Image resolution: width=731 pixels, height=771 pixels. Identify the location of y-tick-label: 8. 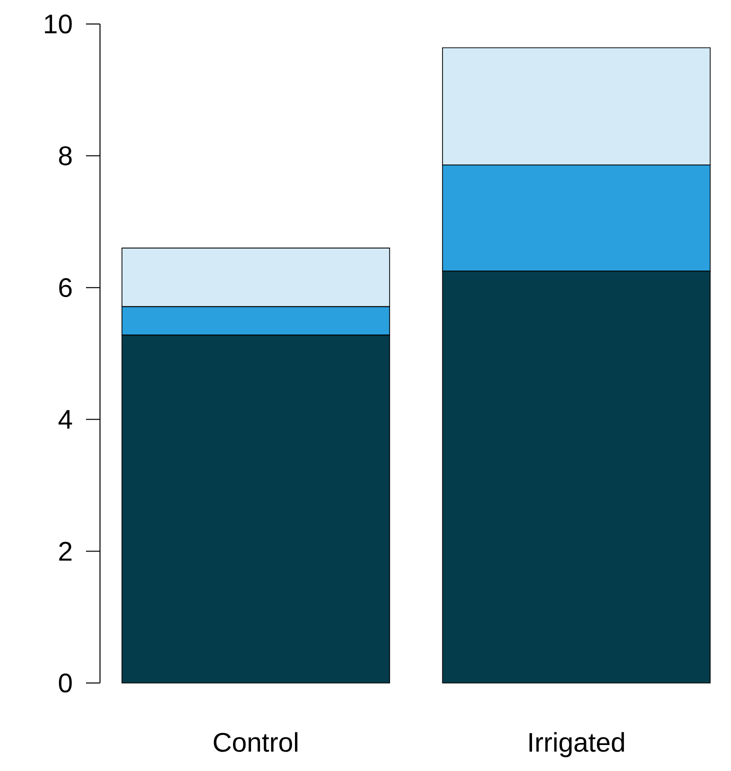
(65, 156).